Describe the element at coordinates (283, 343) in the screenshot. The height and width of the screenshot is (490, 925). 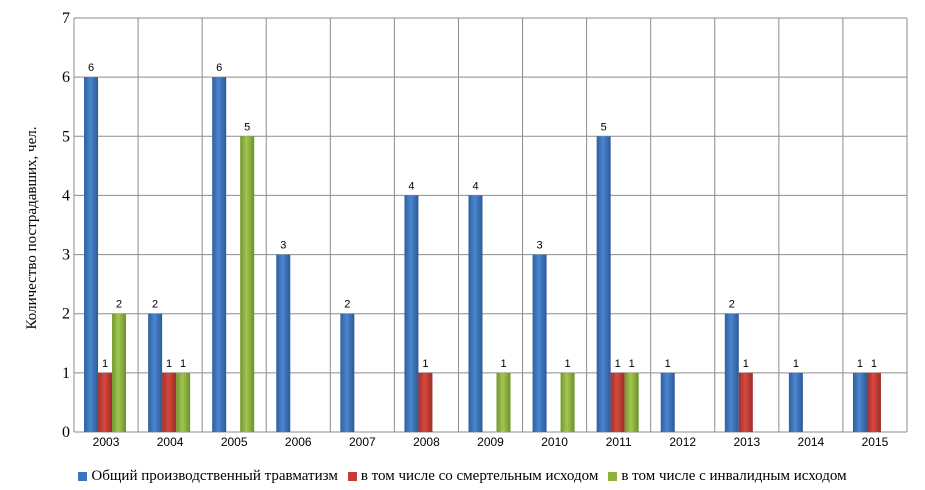
I see `bar-s0-2006` at that location.